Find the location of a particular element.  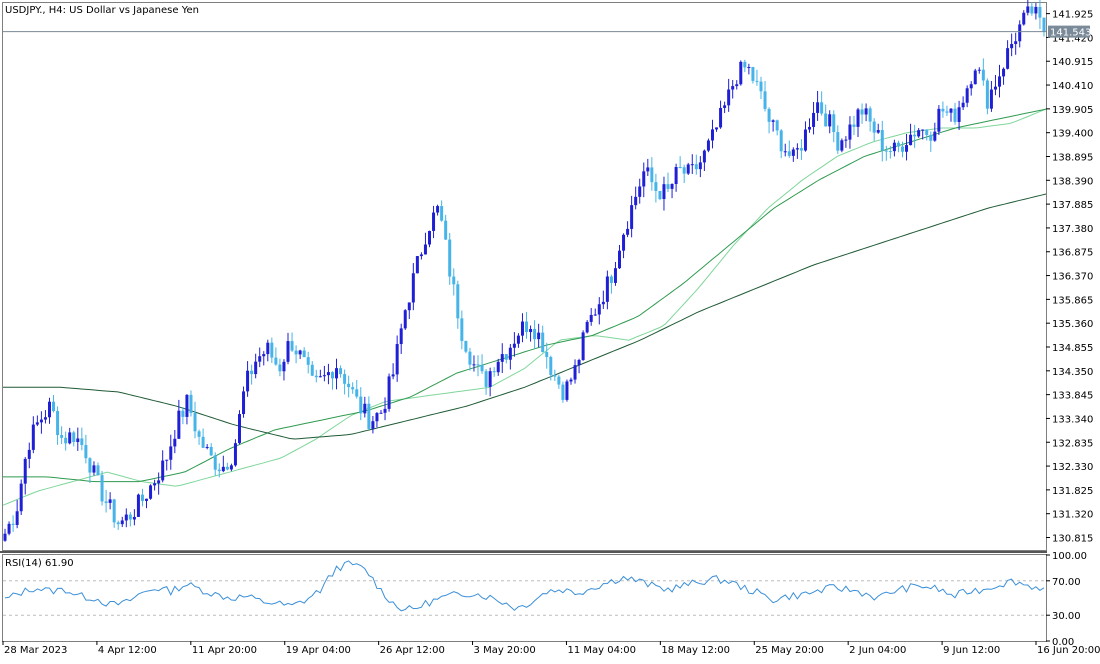

price-tick-label: 133.845 is located at coordinates (1072, 396).